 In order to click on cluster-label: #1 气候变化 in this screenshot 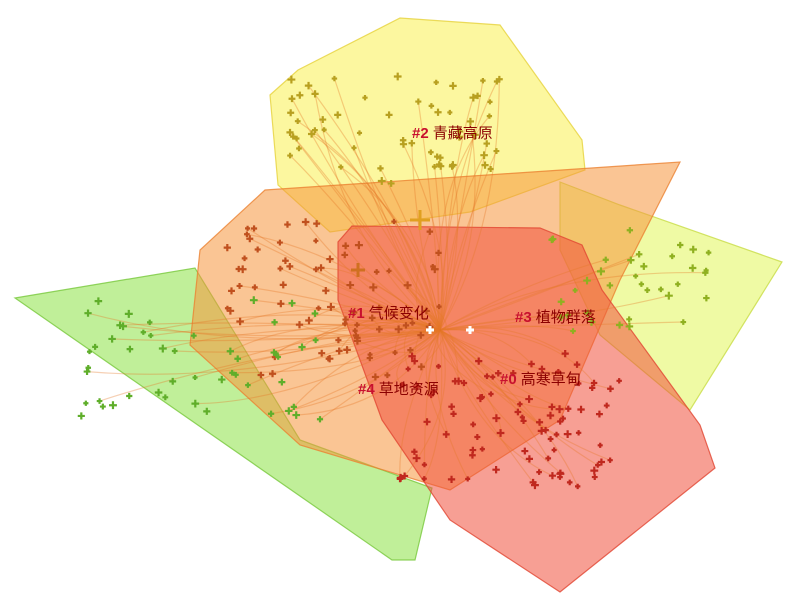, I will do `click(388, 313)`.